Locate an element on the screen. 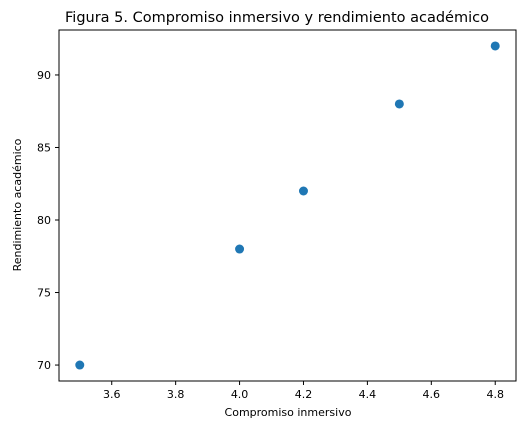 The width and height of the screenshot is (523, 423). y-tick-label: 85 is located at coordinates (44, 147).